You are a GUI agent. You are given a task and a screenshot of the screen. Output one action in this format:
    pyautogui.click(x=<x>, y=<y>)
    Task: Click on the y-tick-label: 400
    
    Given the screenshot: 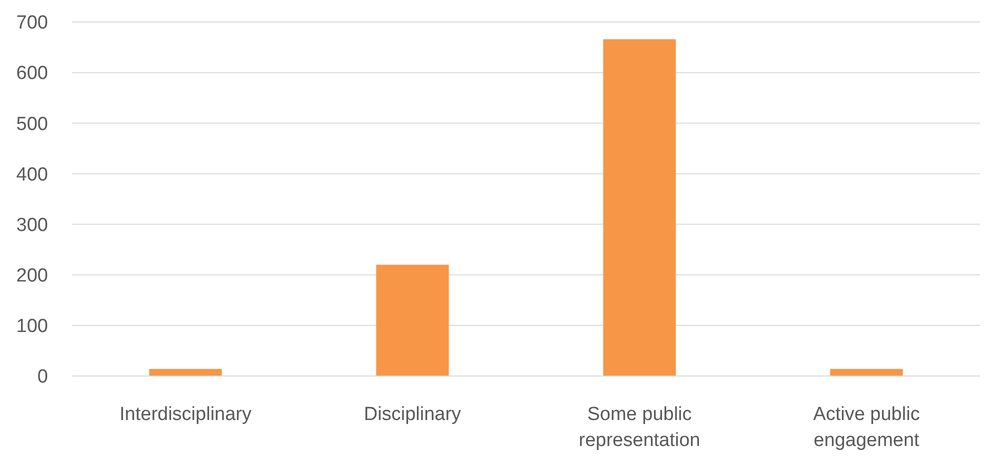 What is the action you would take?
    pyautogui.click(x=32, y=175)
    